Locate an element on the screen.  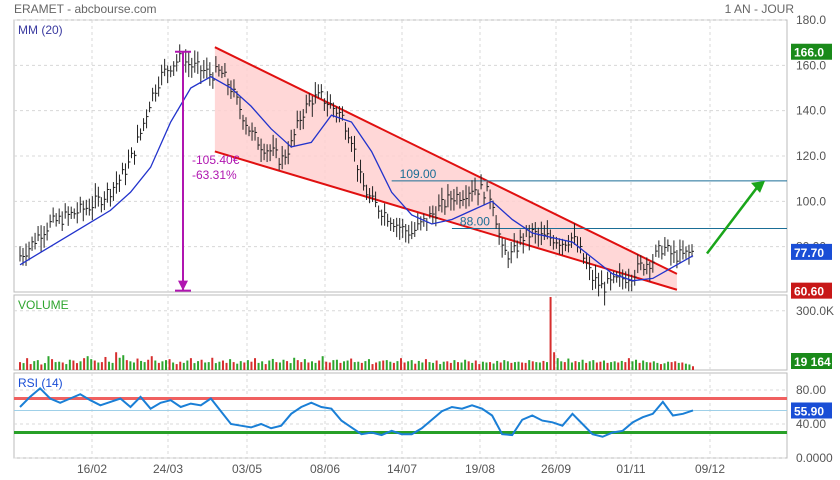
y-tick-label: 180.0 is located at coordinates (811, 20).